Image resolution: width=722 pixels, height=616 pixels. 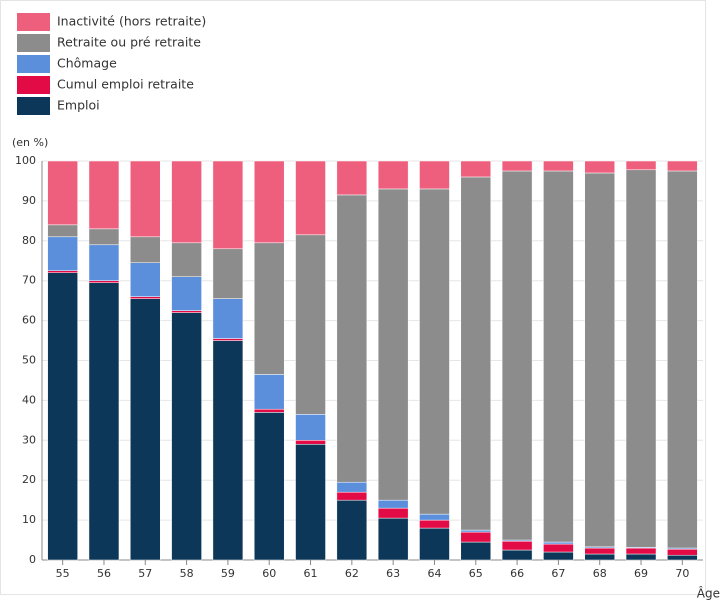 I want to click on x-tick-label: 60, so click(x=269, y=573).